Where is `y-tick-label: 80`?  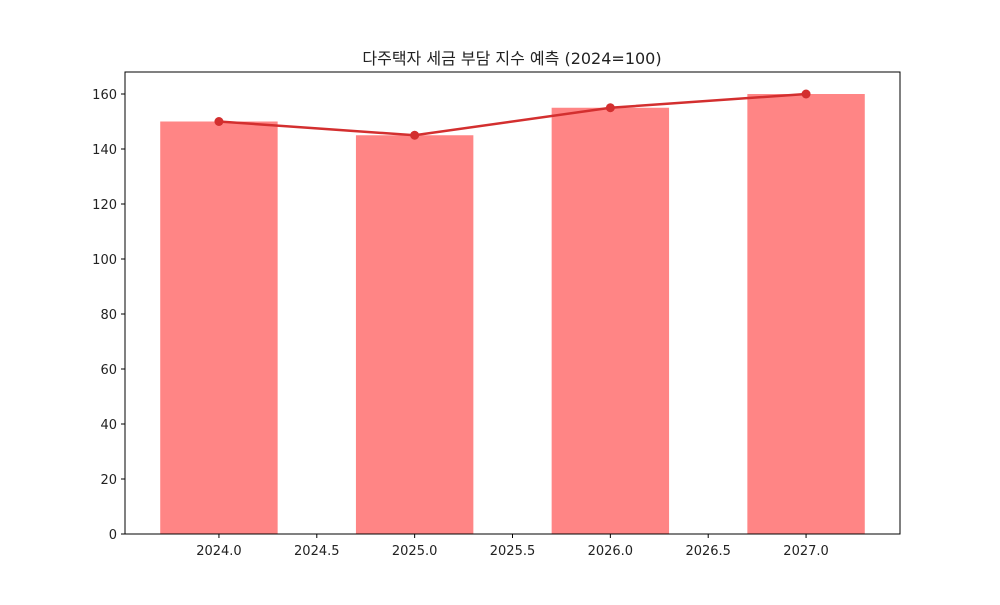
y-tick-label: 80 is located at coordinates (108, 315).